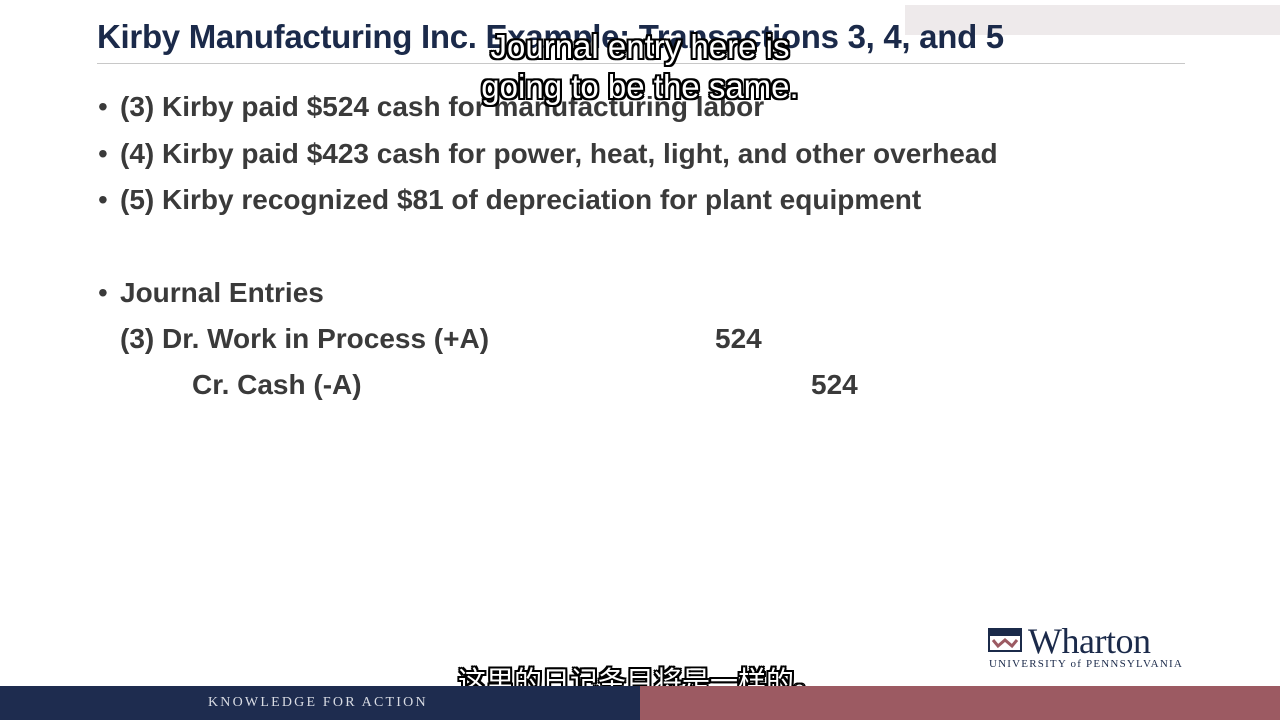  Describe the element at coordinates (960, 703) in the screenshot. I see `footer-maroon-band` at that location.